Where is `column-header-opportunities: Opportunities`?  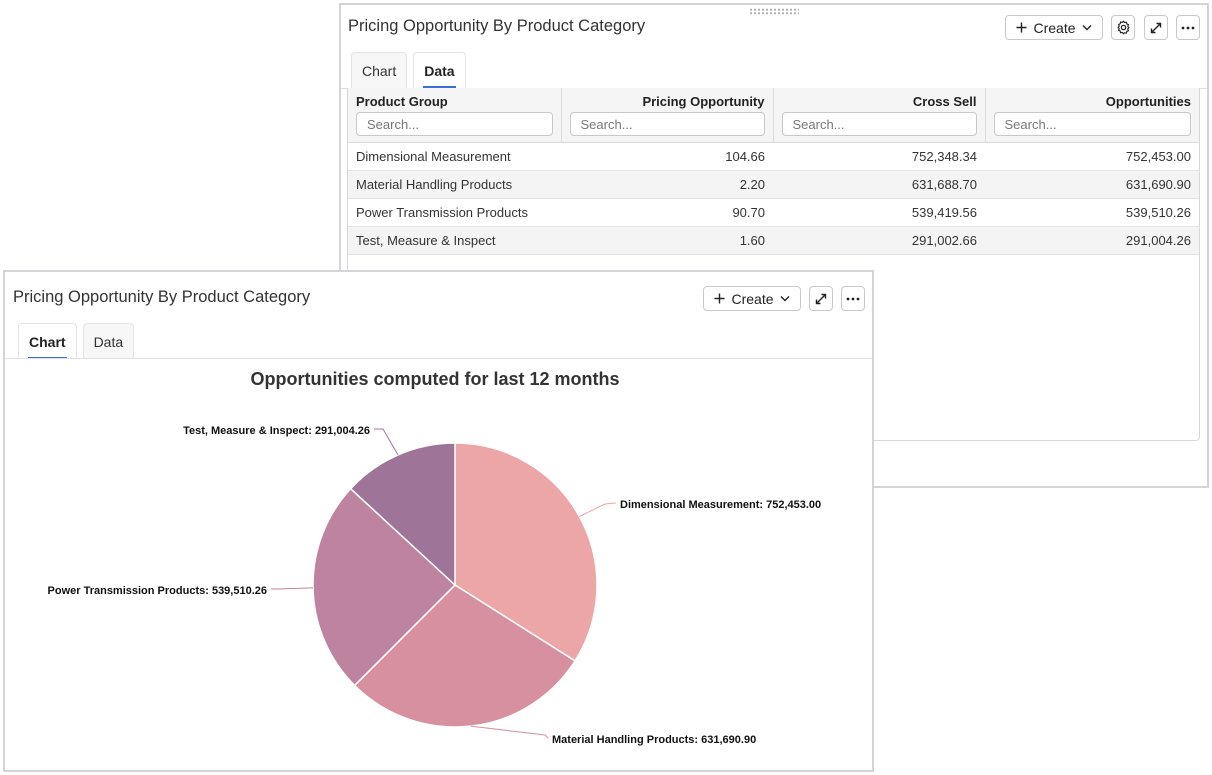
column-header-opportunities: Opportunities is located at coordinates (1092, 115).